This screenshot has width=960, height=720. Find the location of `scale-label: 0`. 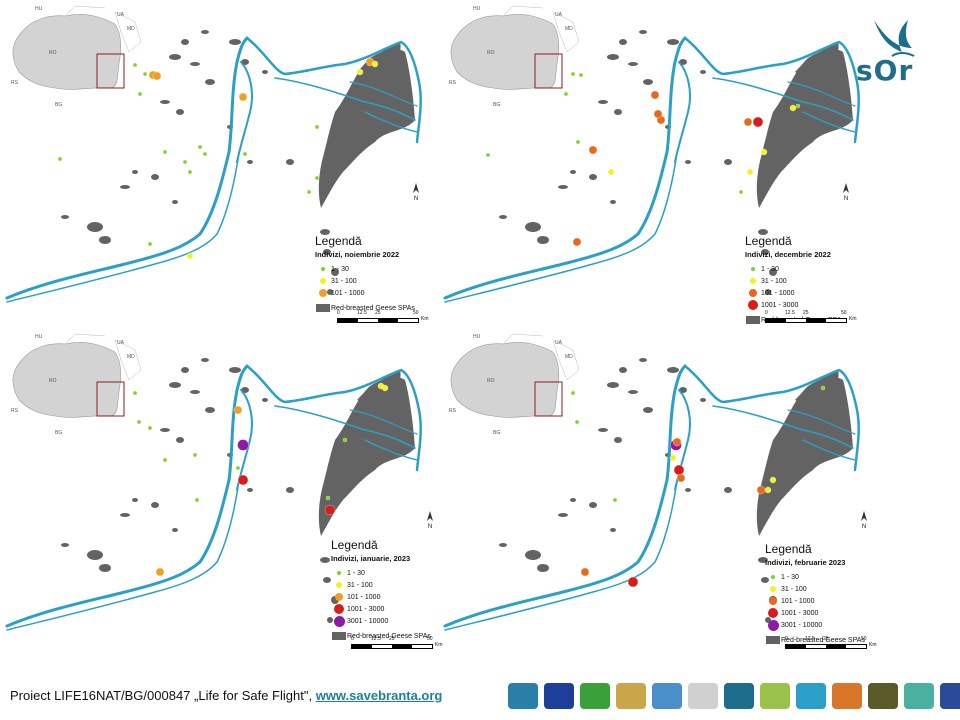

scale-label: 0 is located at coordinates (766, 313).